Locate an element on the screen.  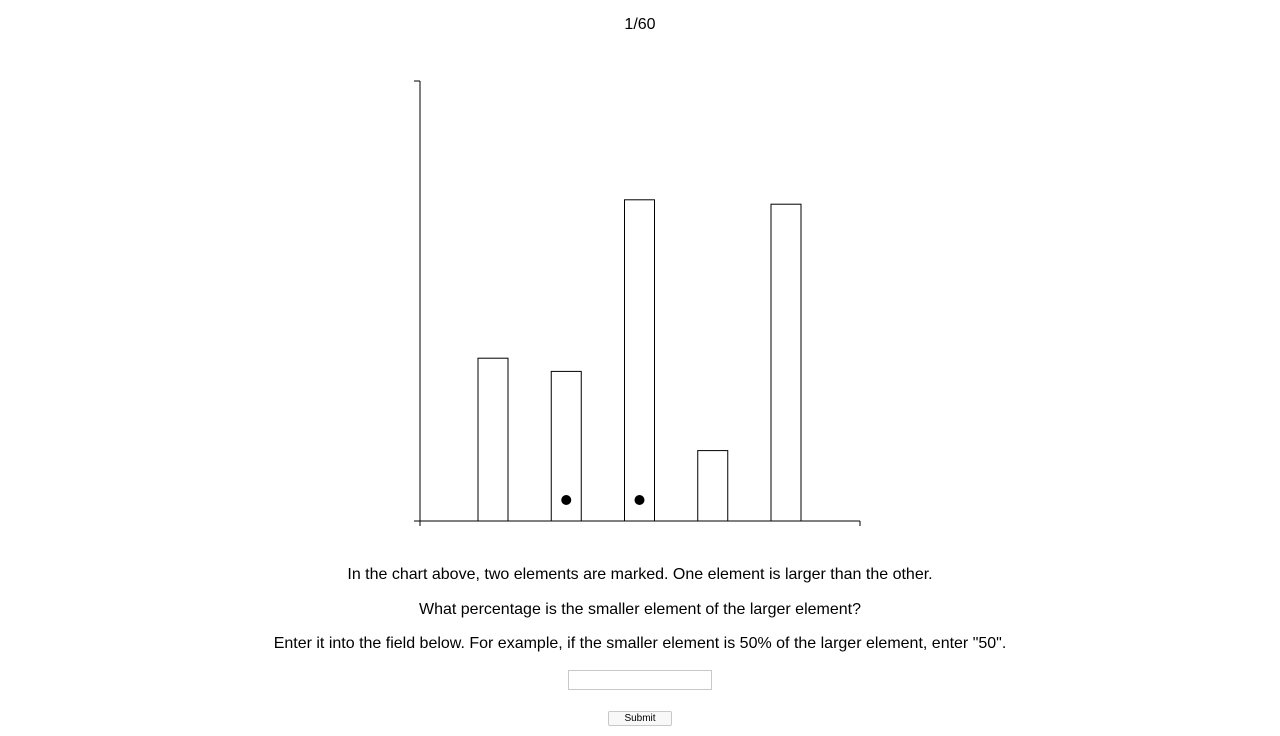
bars-layer is located at coordinates (639, 360).